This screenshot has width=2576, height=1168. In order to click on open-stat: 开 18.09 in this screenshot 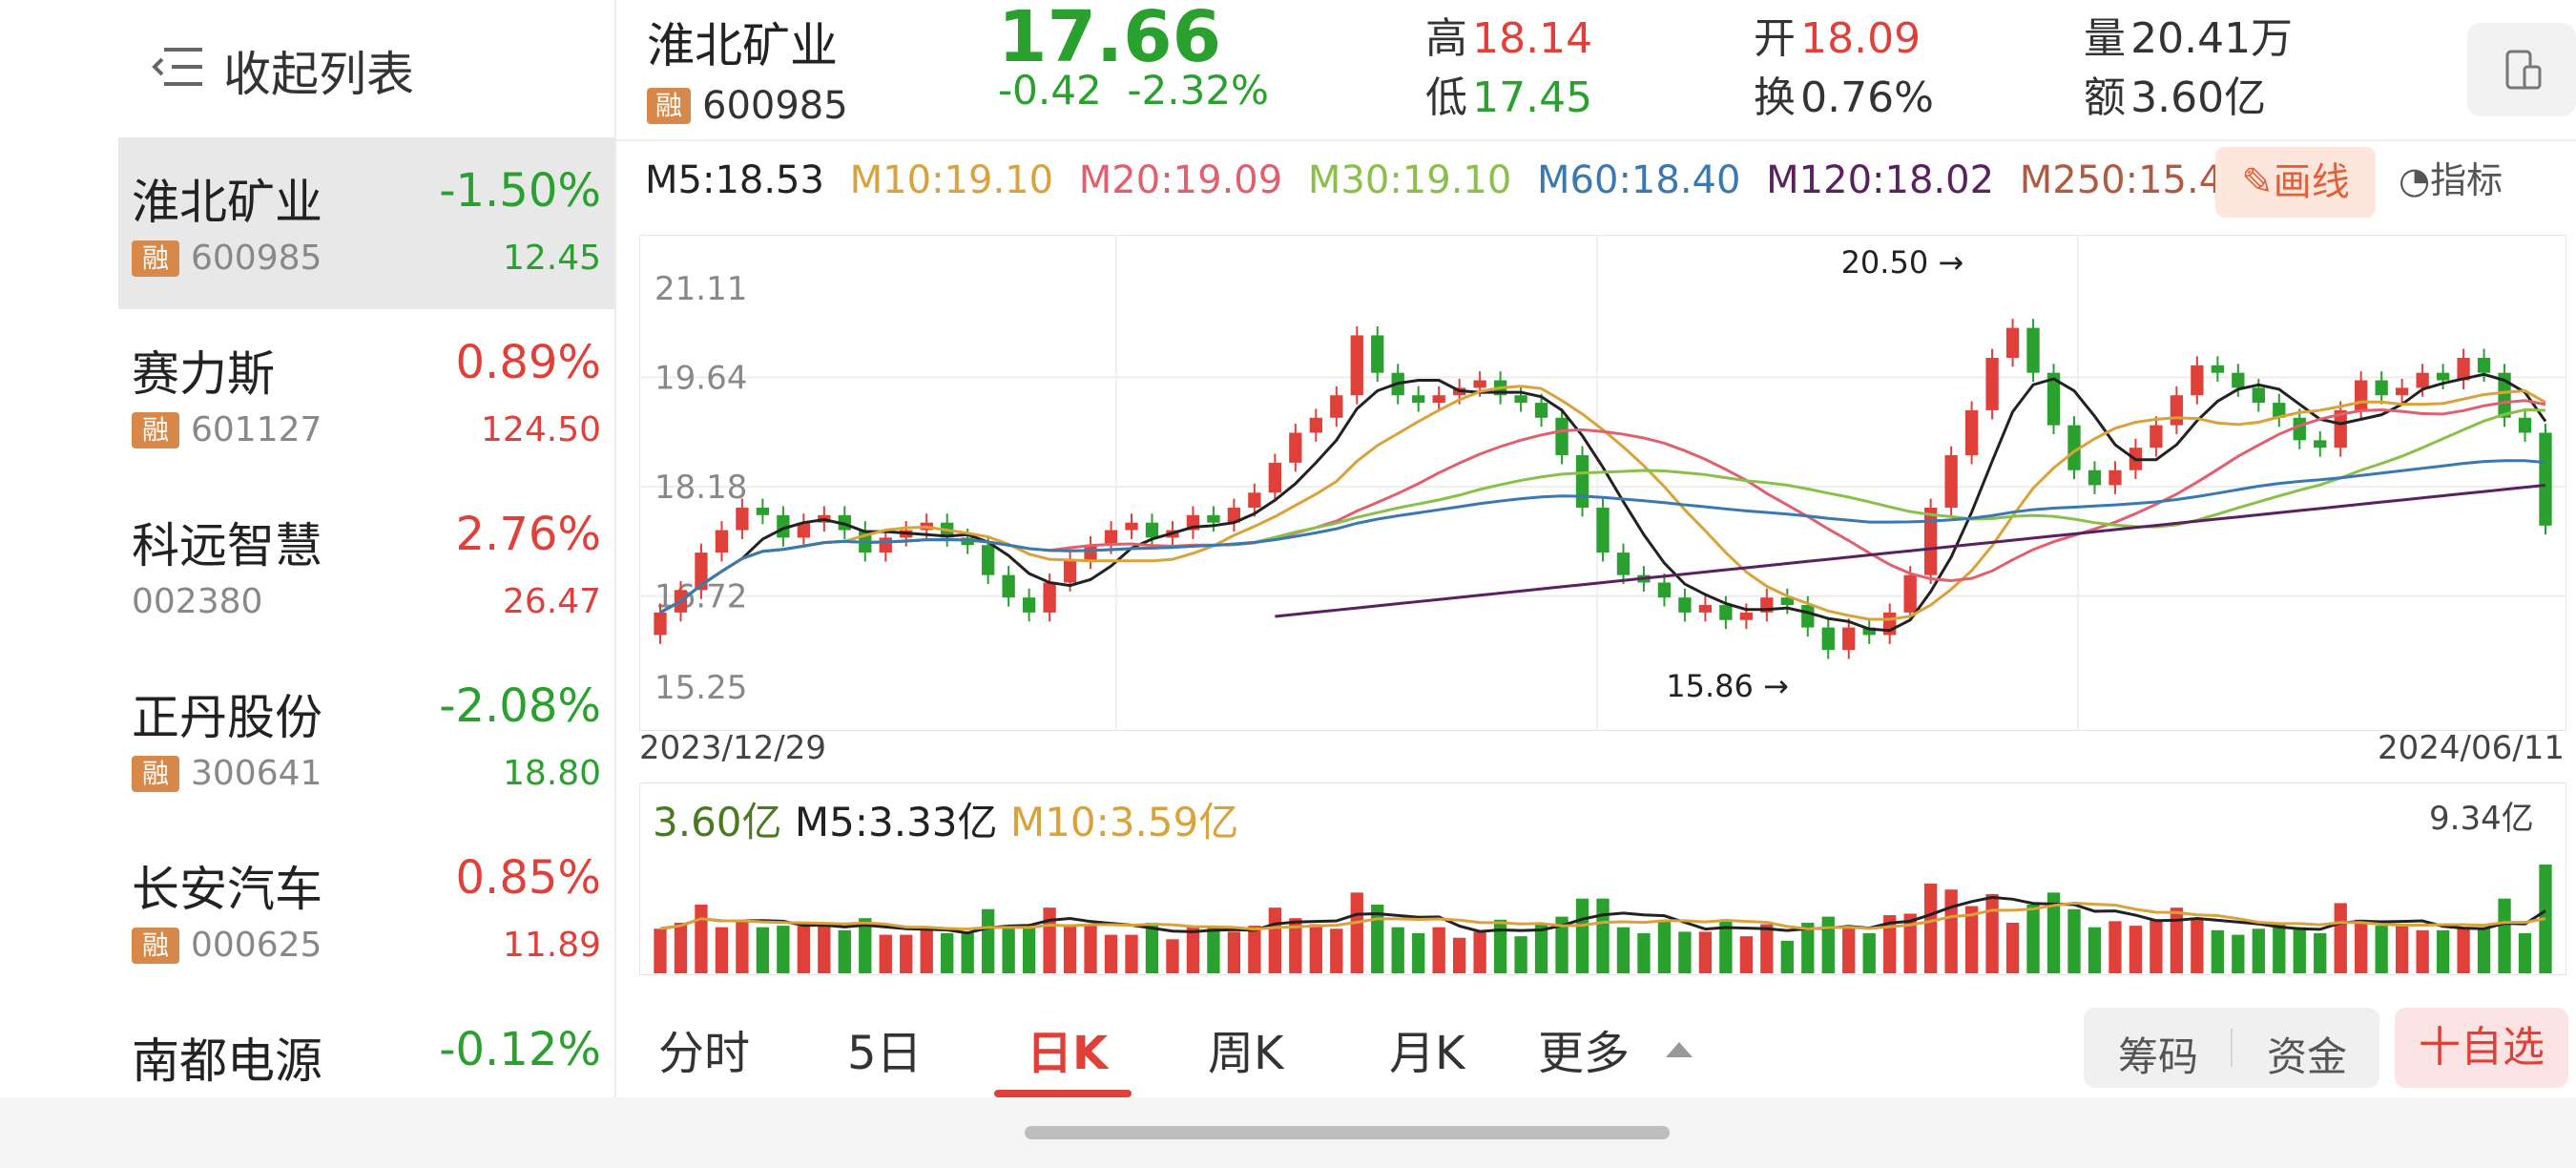, I will do `click(1837, 34)`.